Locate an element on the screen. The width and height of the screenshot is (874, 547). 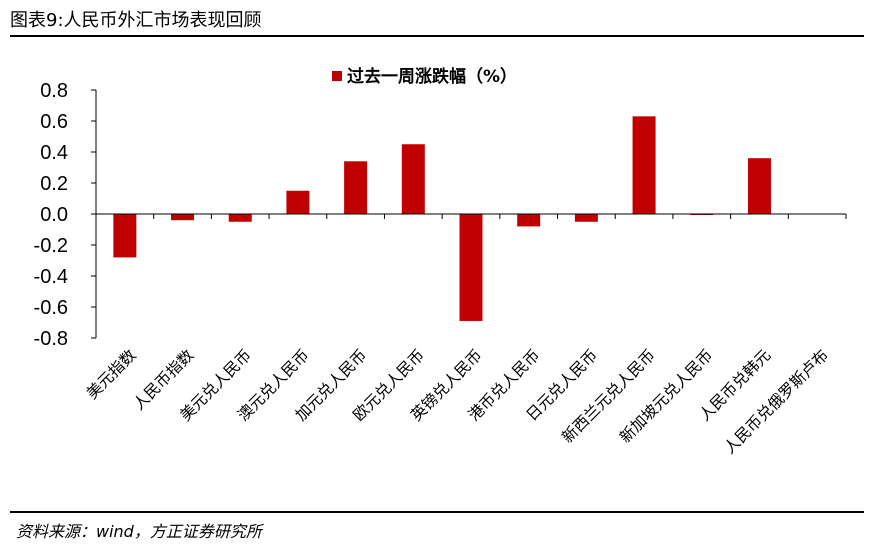
y-tick-label: 0.4 is located at coordinates (54, 153).